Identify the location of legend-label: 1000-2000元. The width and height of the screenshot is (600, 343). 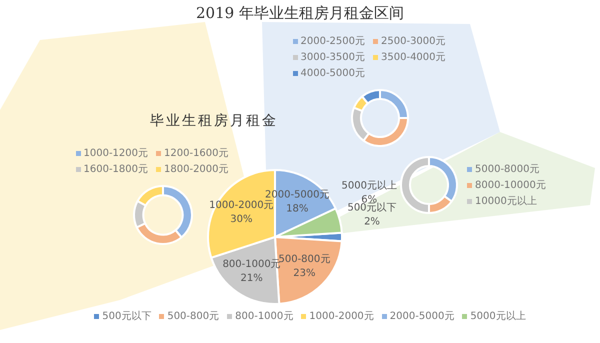
(341, 316).